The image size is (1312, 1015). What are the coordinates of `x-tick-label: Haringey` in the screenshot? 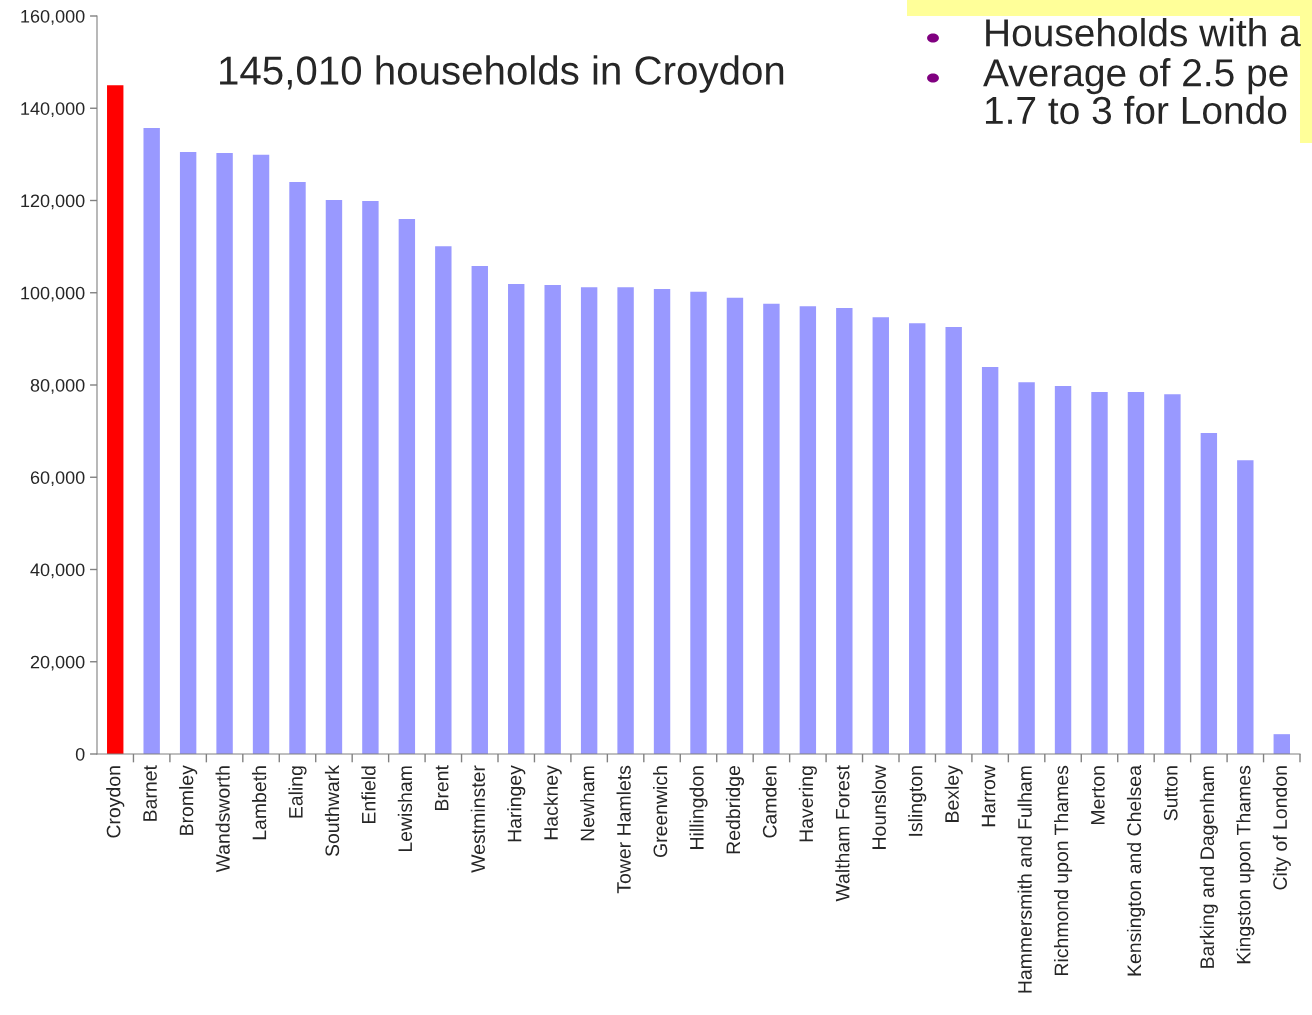 It's located at (516, 803).